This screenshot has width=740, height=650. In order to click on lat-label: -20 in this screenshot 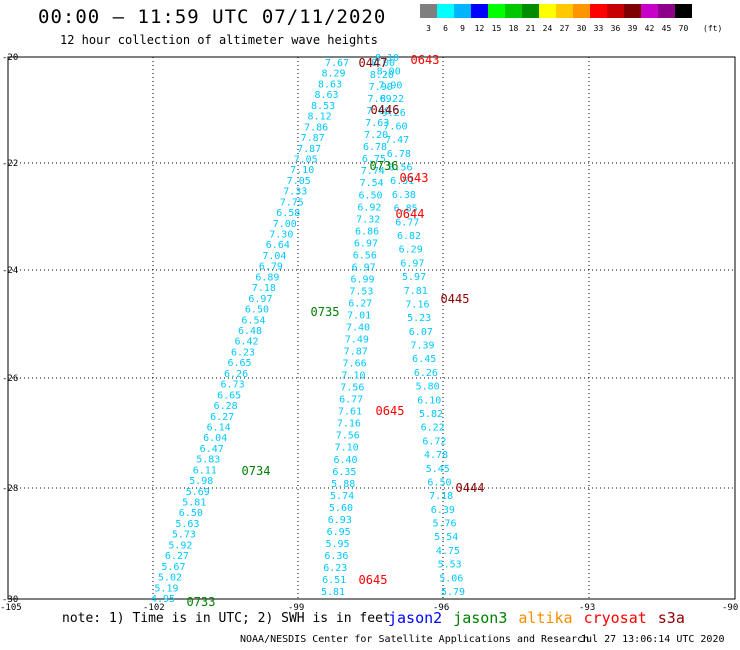, I will do `click(10, 58)`.